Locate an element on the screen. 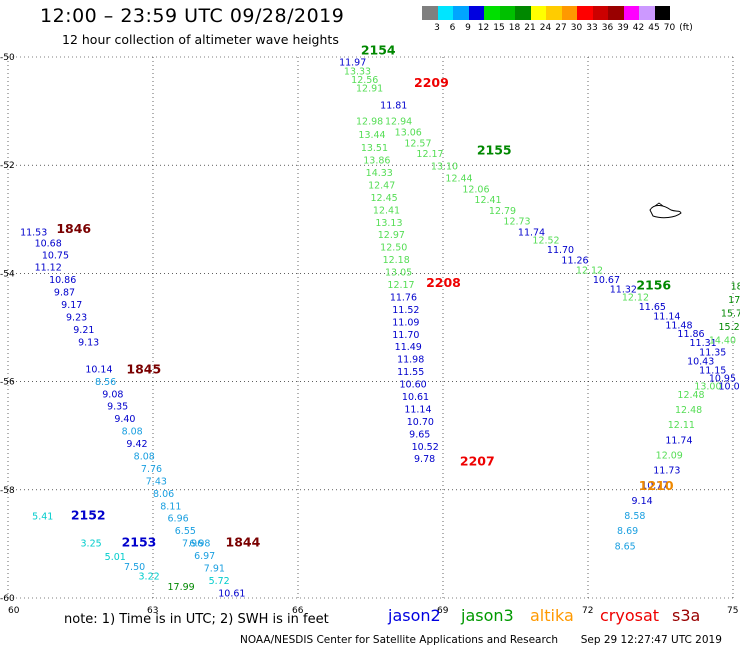  wave-height-reading: 9.17 is located at coordinates (71, 305).